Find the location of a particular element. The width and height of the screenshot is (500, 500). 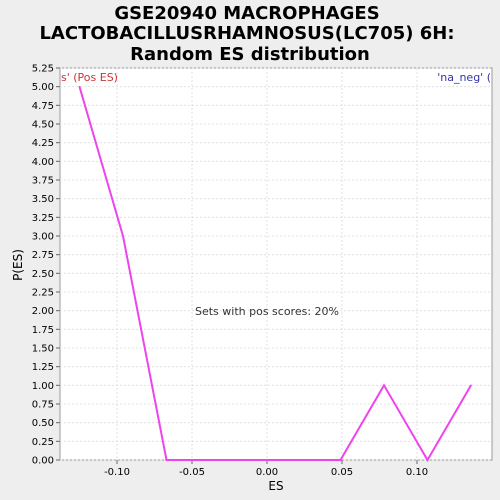

x-tick-label: 0.00 is located at coordinates (267, 472).